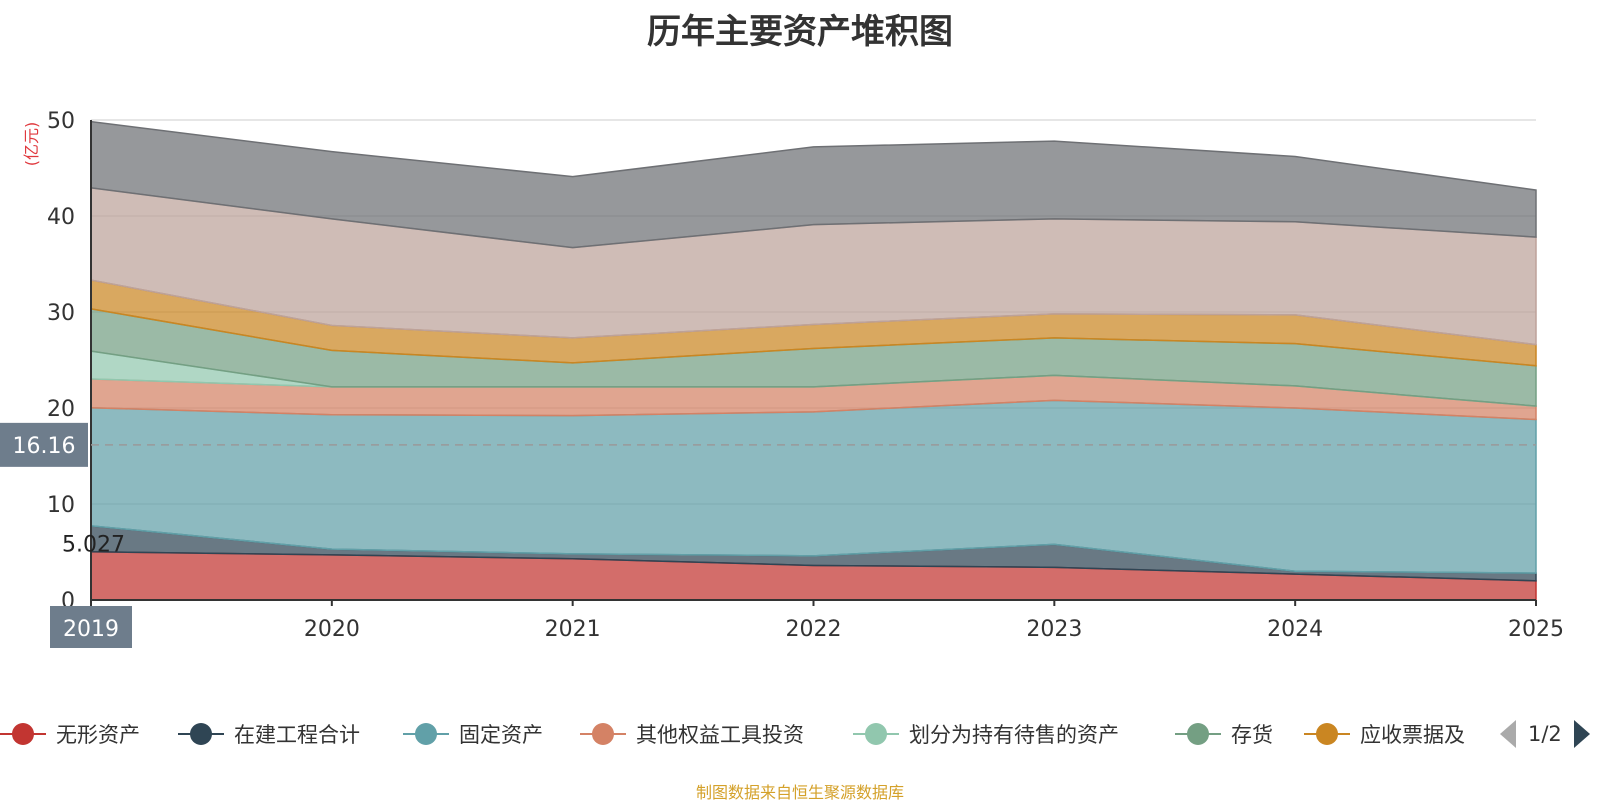 The width and height of the screenshot is (1600, 803). What do you see at coordinates (1508, 734) in the screenshot?
I see `legend-prev-page-icon` at bounding box center [1508, 734].